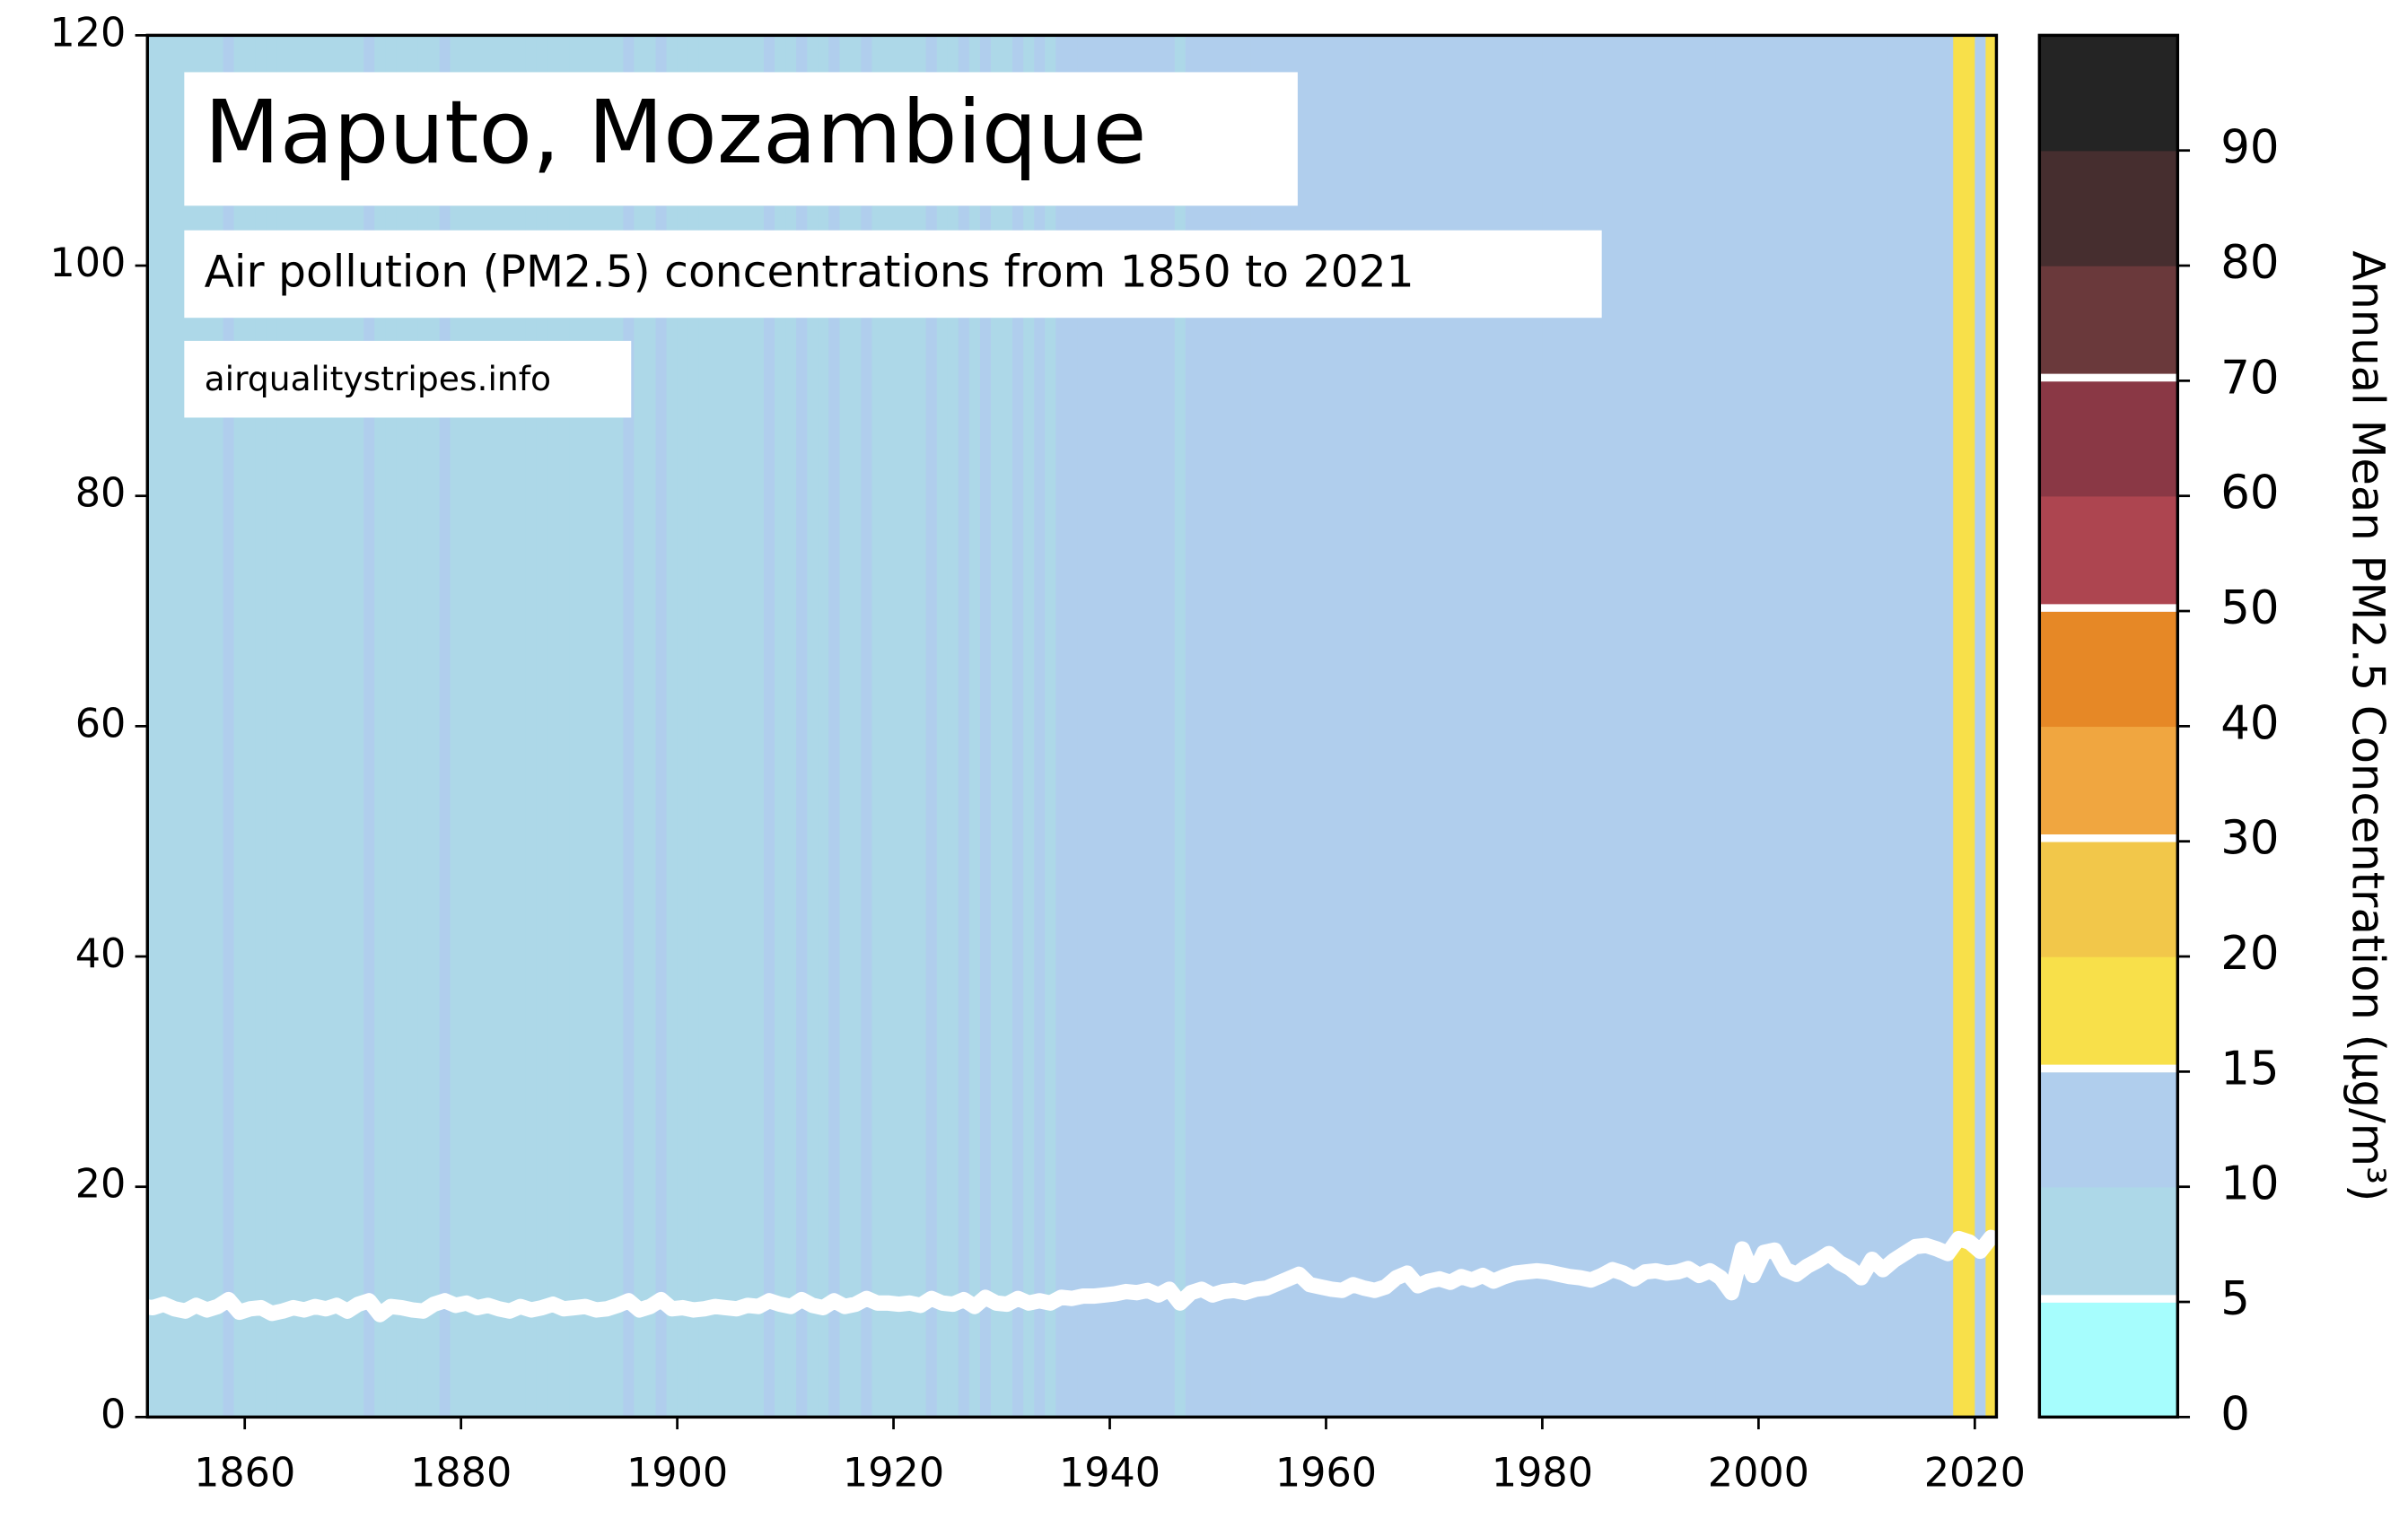  Describe the element at coordinates (87, 33) in the screenshot. I see `y-tick-label: 120` at that location.